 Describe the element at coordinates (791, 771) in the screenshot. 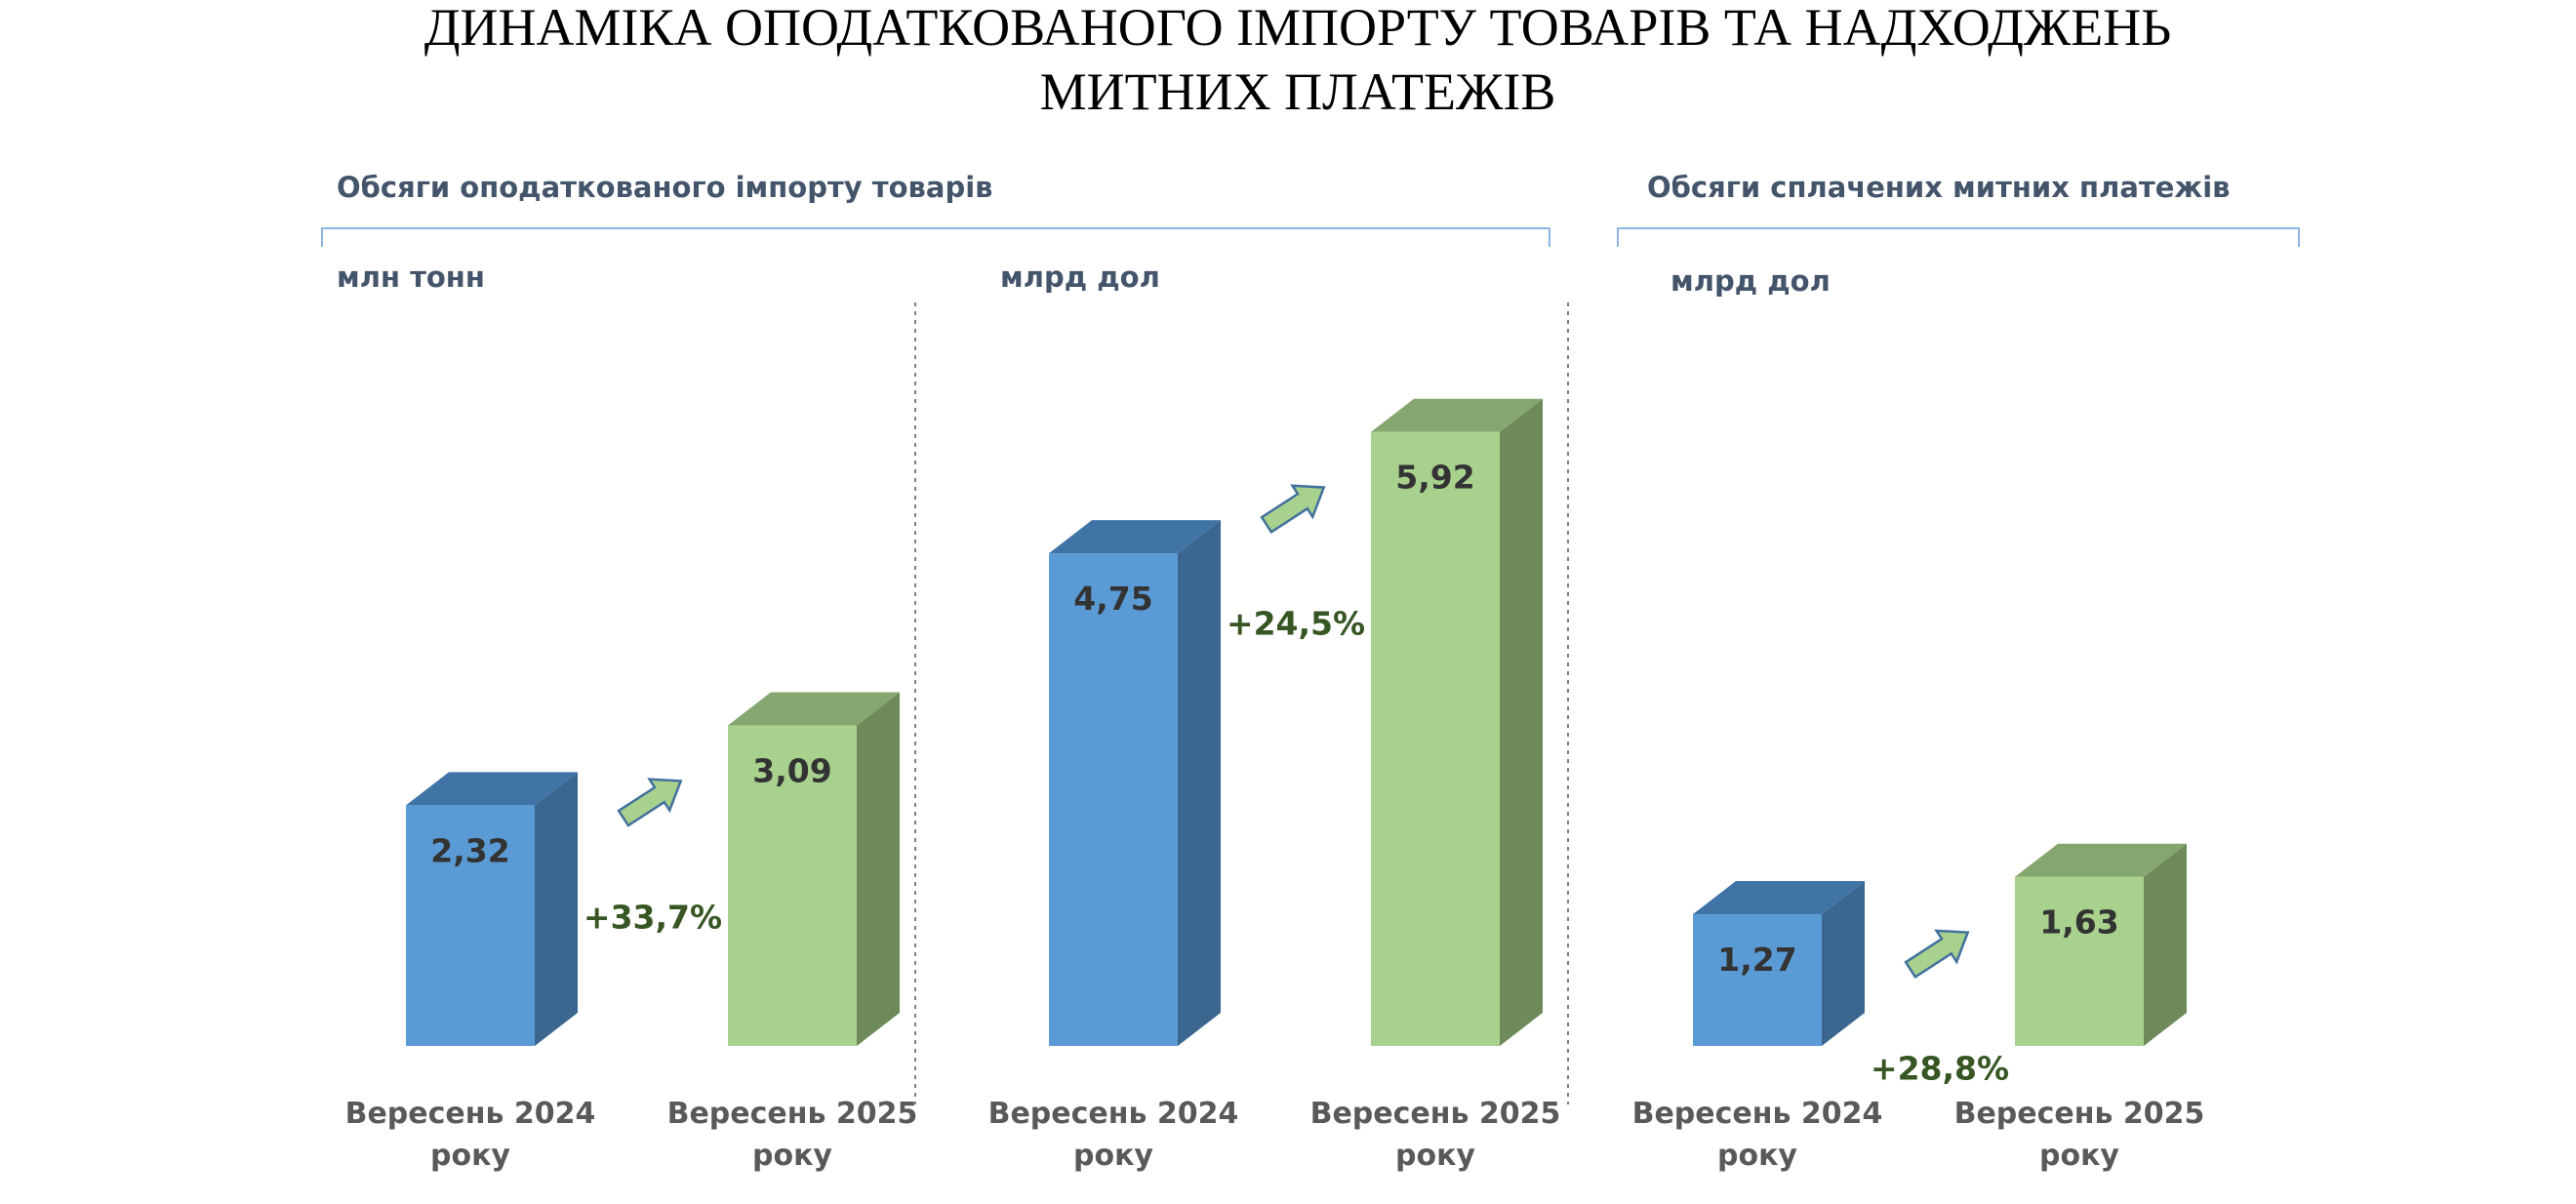

I see `bar-value-label: 3,09` at that location.